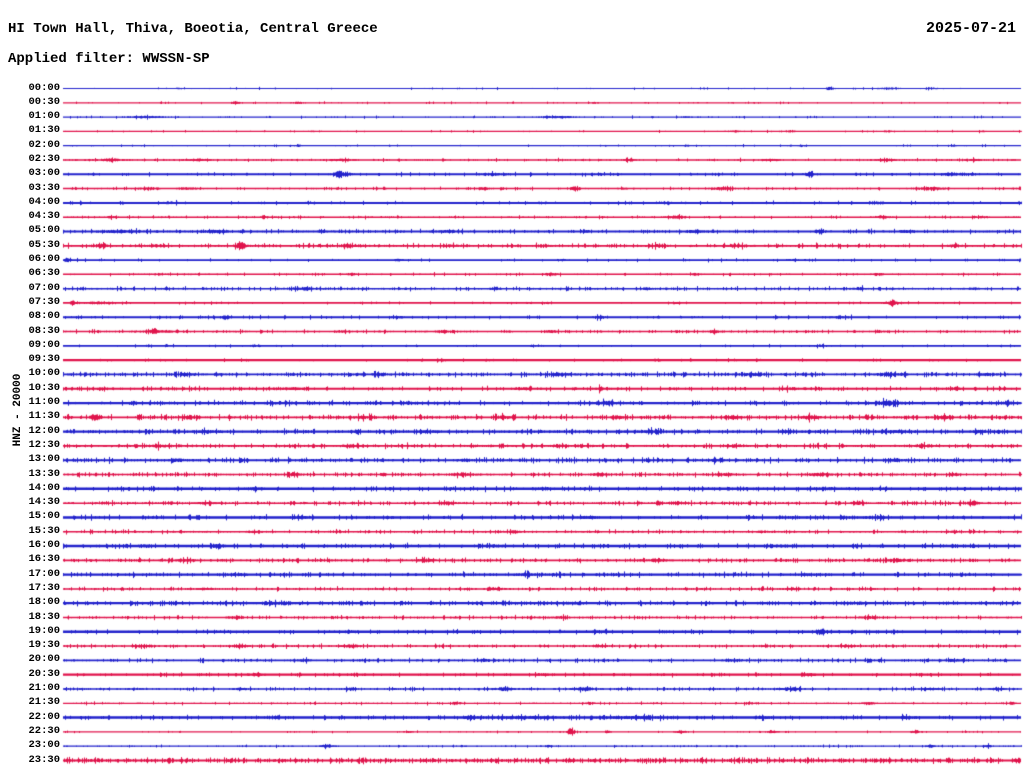 The image size is (1024, 780). I want to click on time-label: 23:00, so click(44, 745).